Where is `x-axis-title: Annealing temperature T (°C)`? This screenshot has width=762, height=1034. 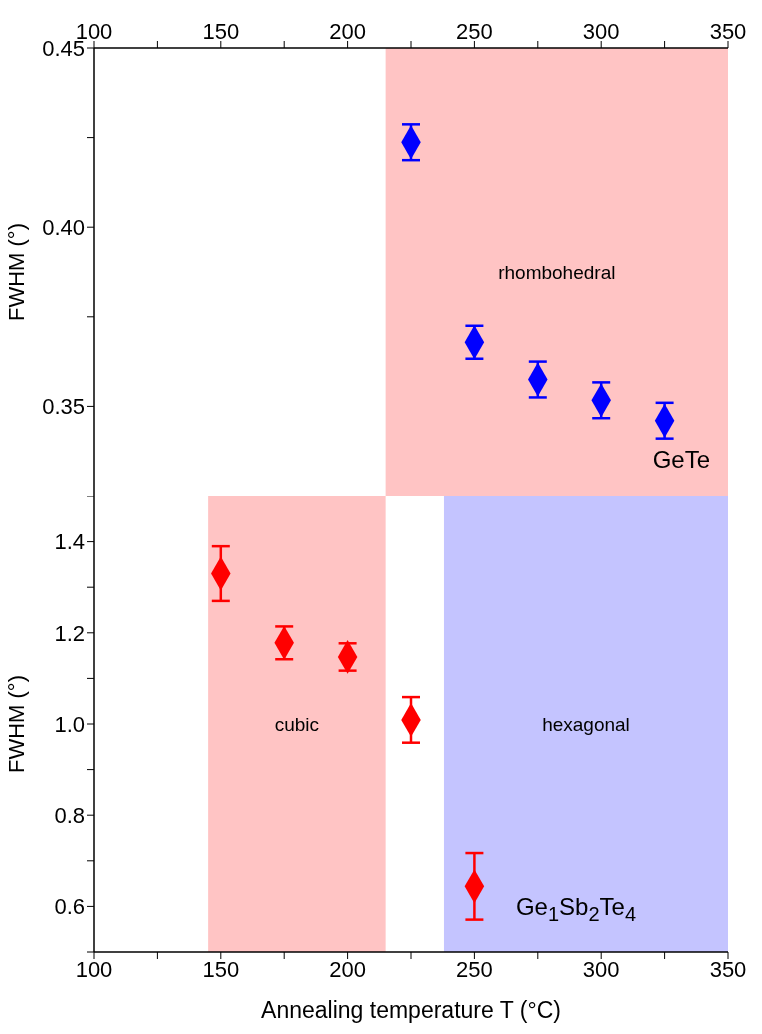 x-axis-title: Annealing temperature T (°C) is located at coordinates (411, 1010).